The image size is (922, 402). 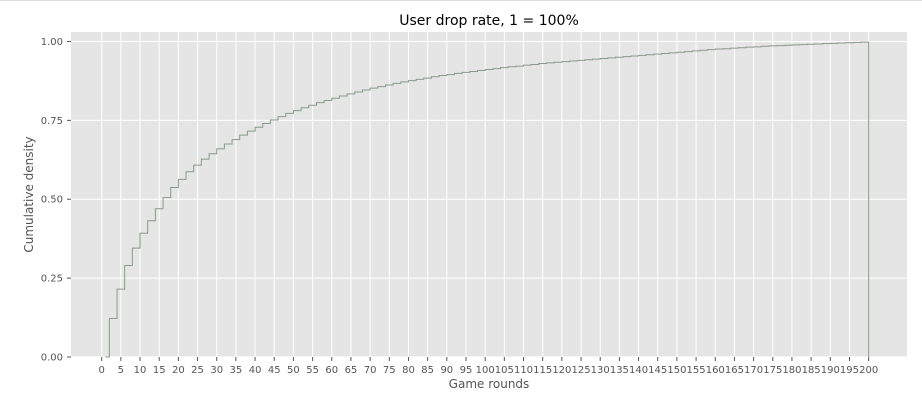 I want to click on x-axis-label: Game rounds, so click(x=489, y=384).